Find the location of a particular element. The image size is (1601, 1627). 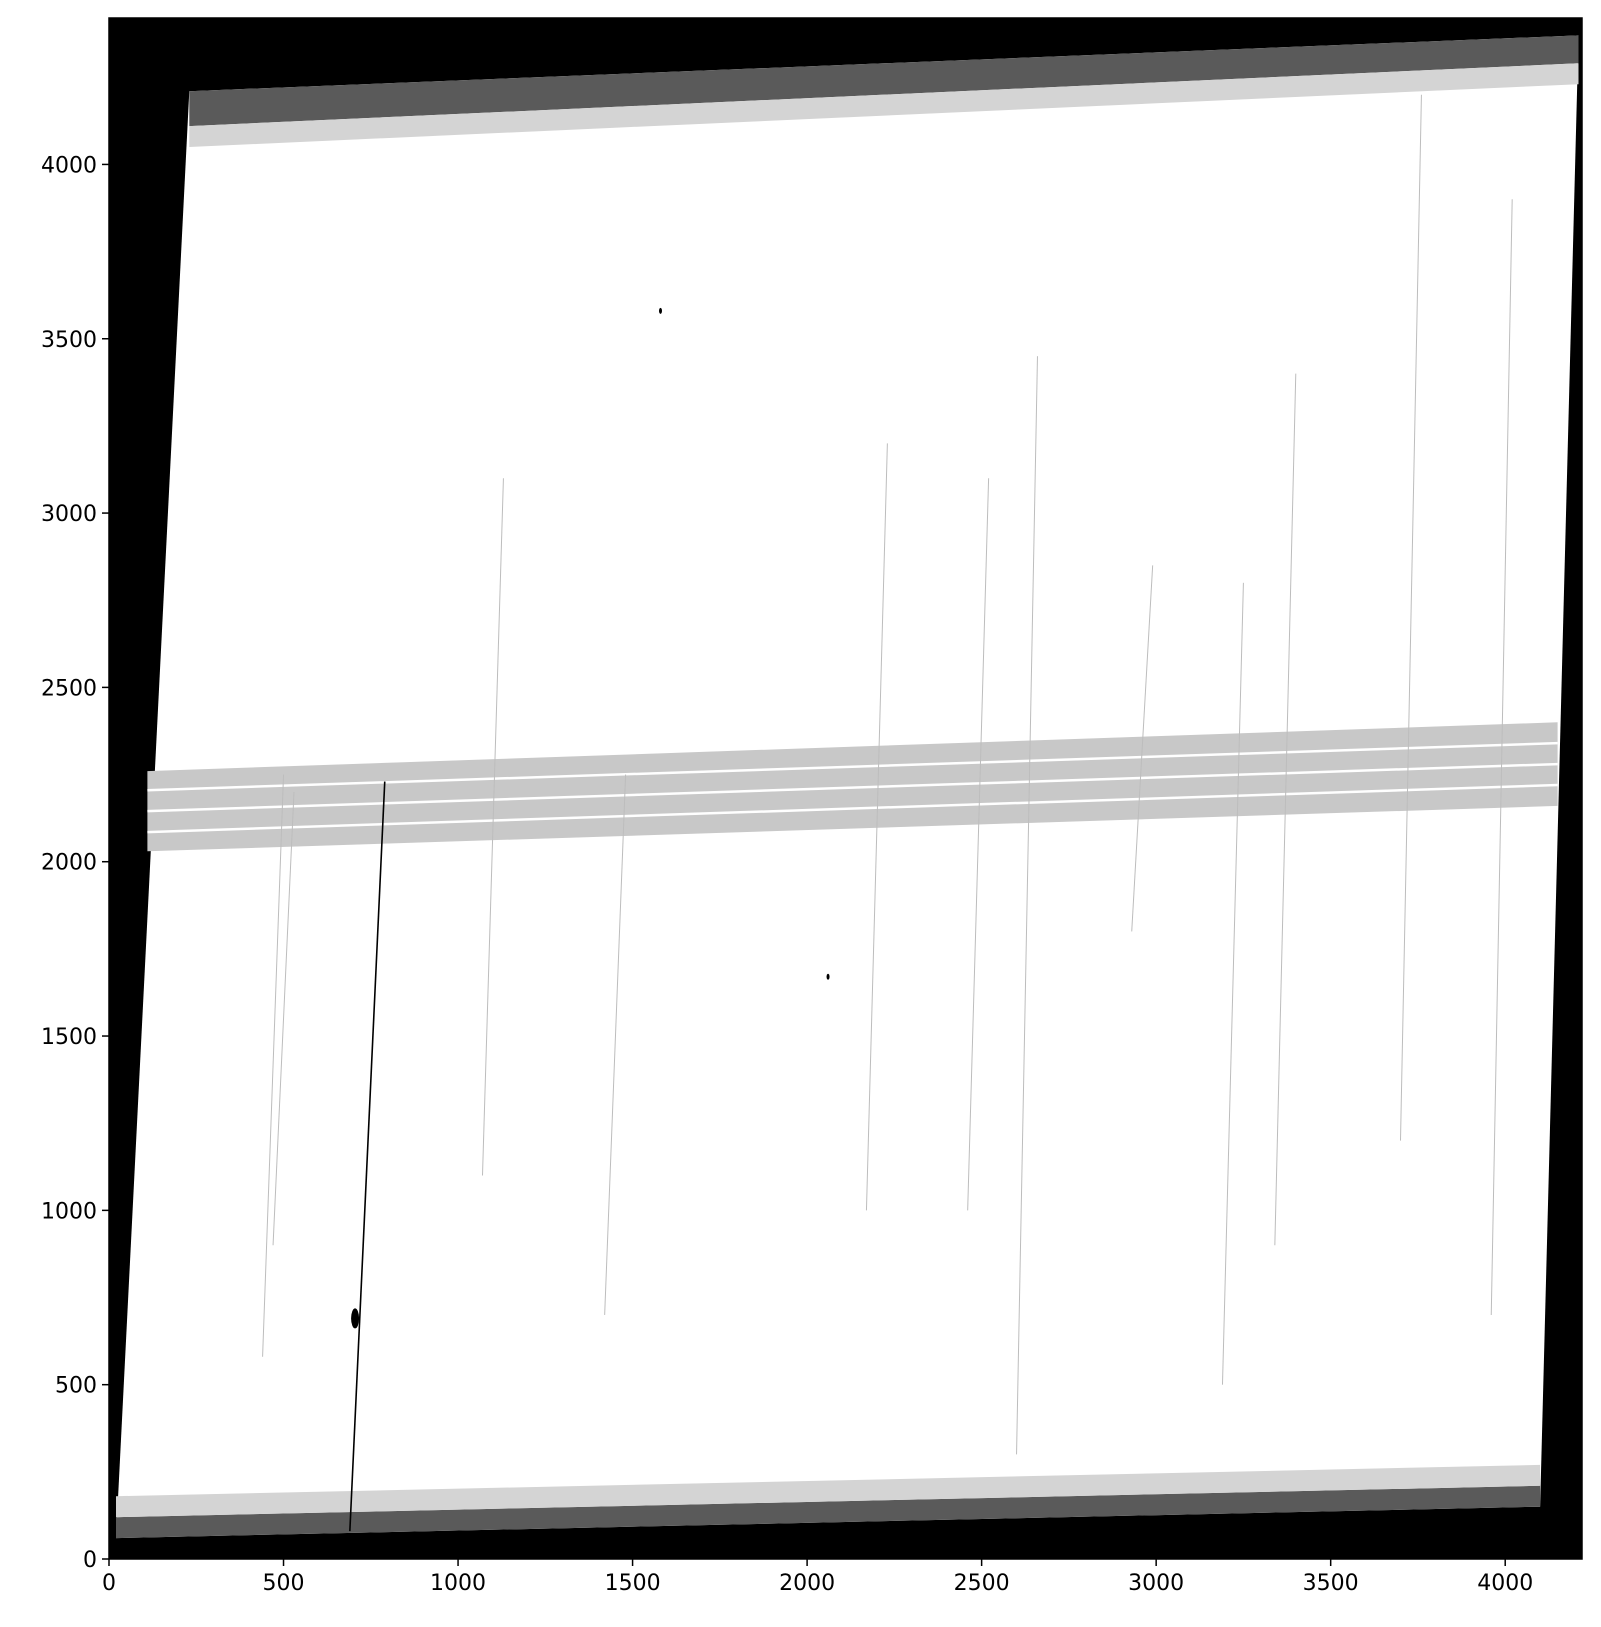

x-tick-label: 2000 is located at coordinates (807, 1583).